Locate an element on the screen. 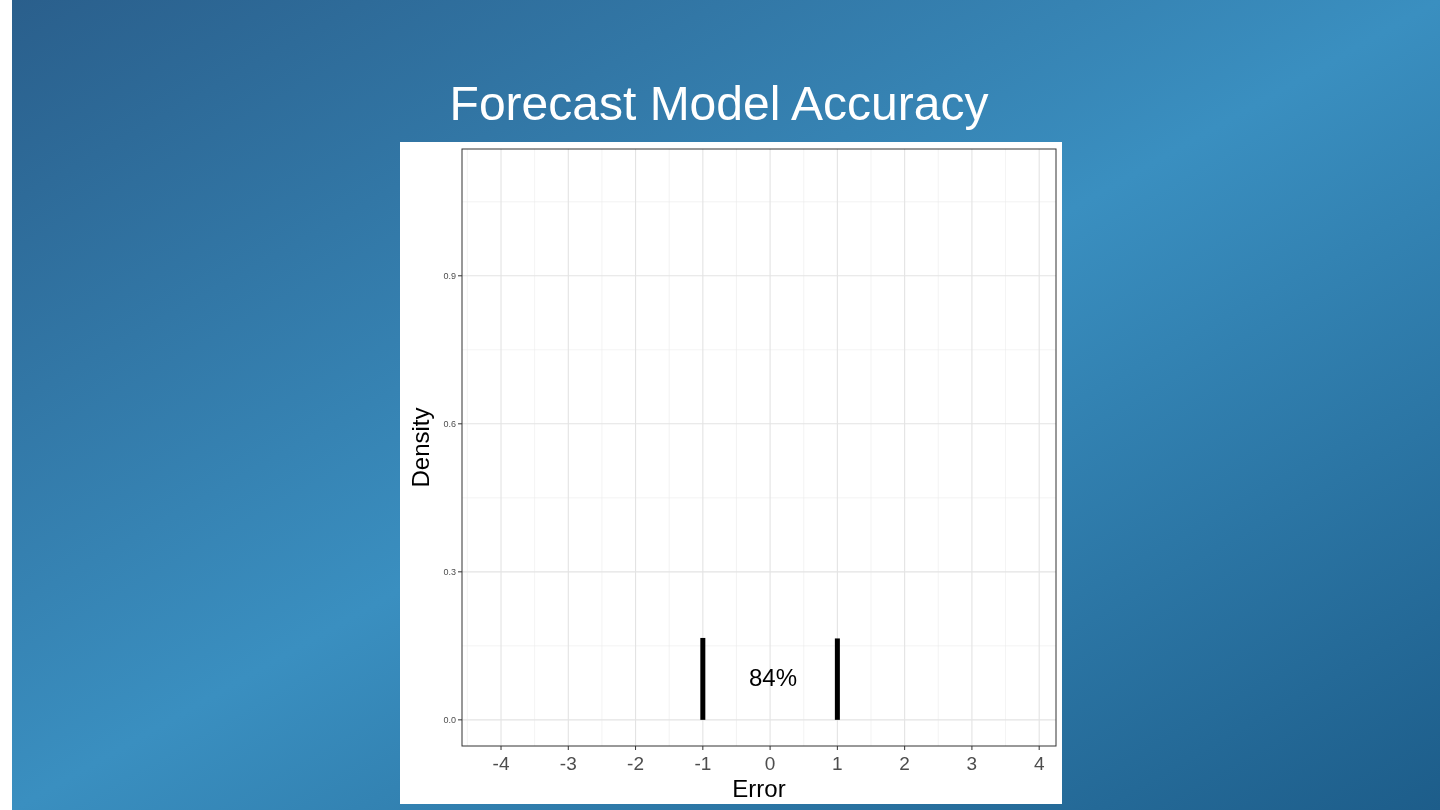  chart-title: Forecast Model Accuracy is located at coordinates (719, 103).